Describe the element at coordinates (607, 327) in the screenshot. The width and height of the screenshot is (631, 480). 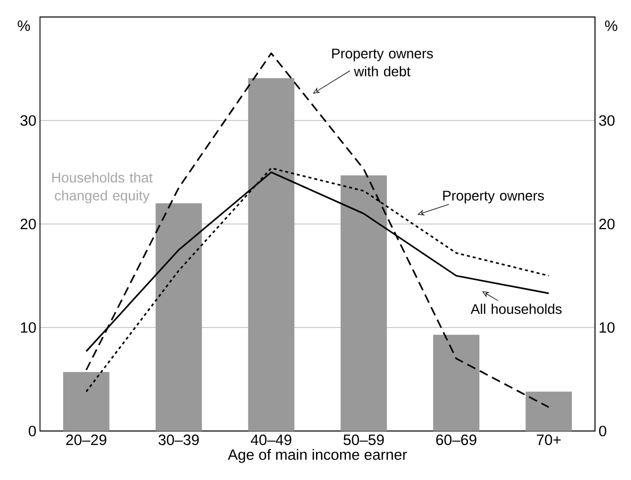
I see `y2-tick-label: 10` at that location.